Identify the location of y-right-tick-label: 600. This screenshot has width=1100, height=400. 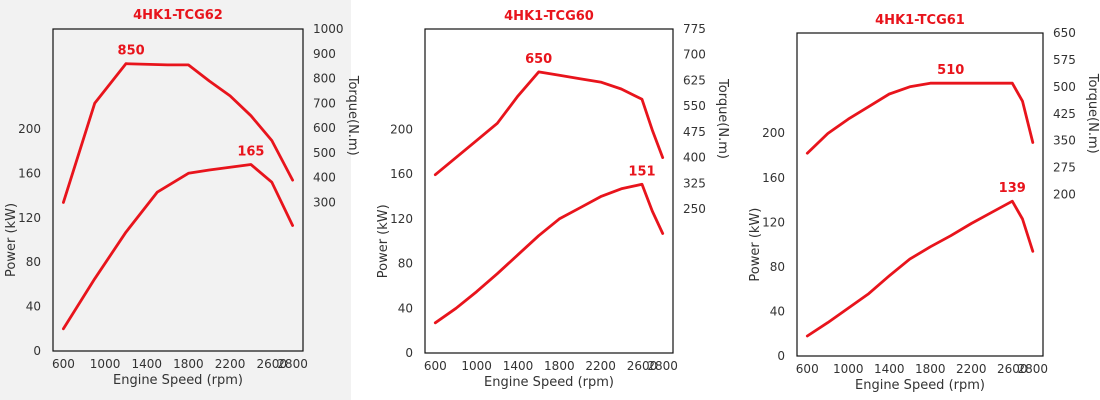
(324, 128).